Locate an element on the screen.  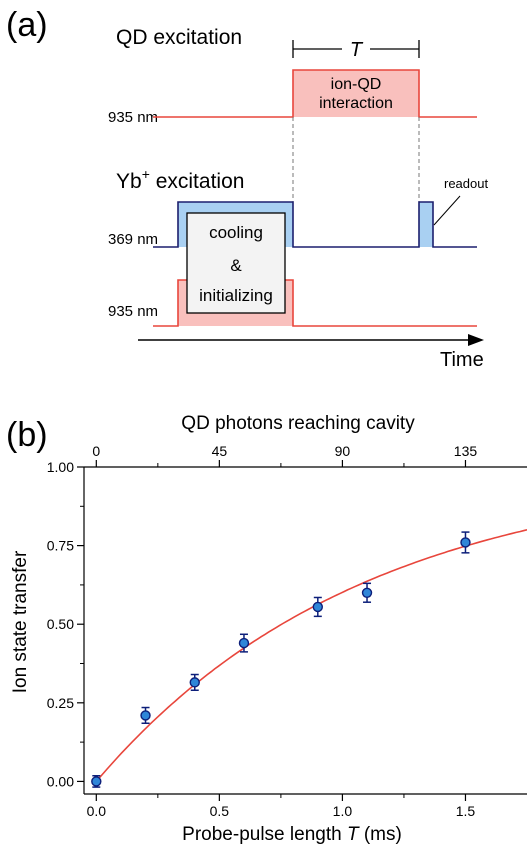
top-tick-label: 135 is located at coordinates (466, 451).